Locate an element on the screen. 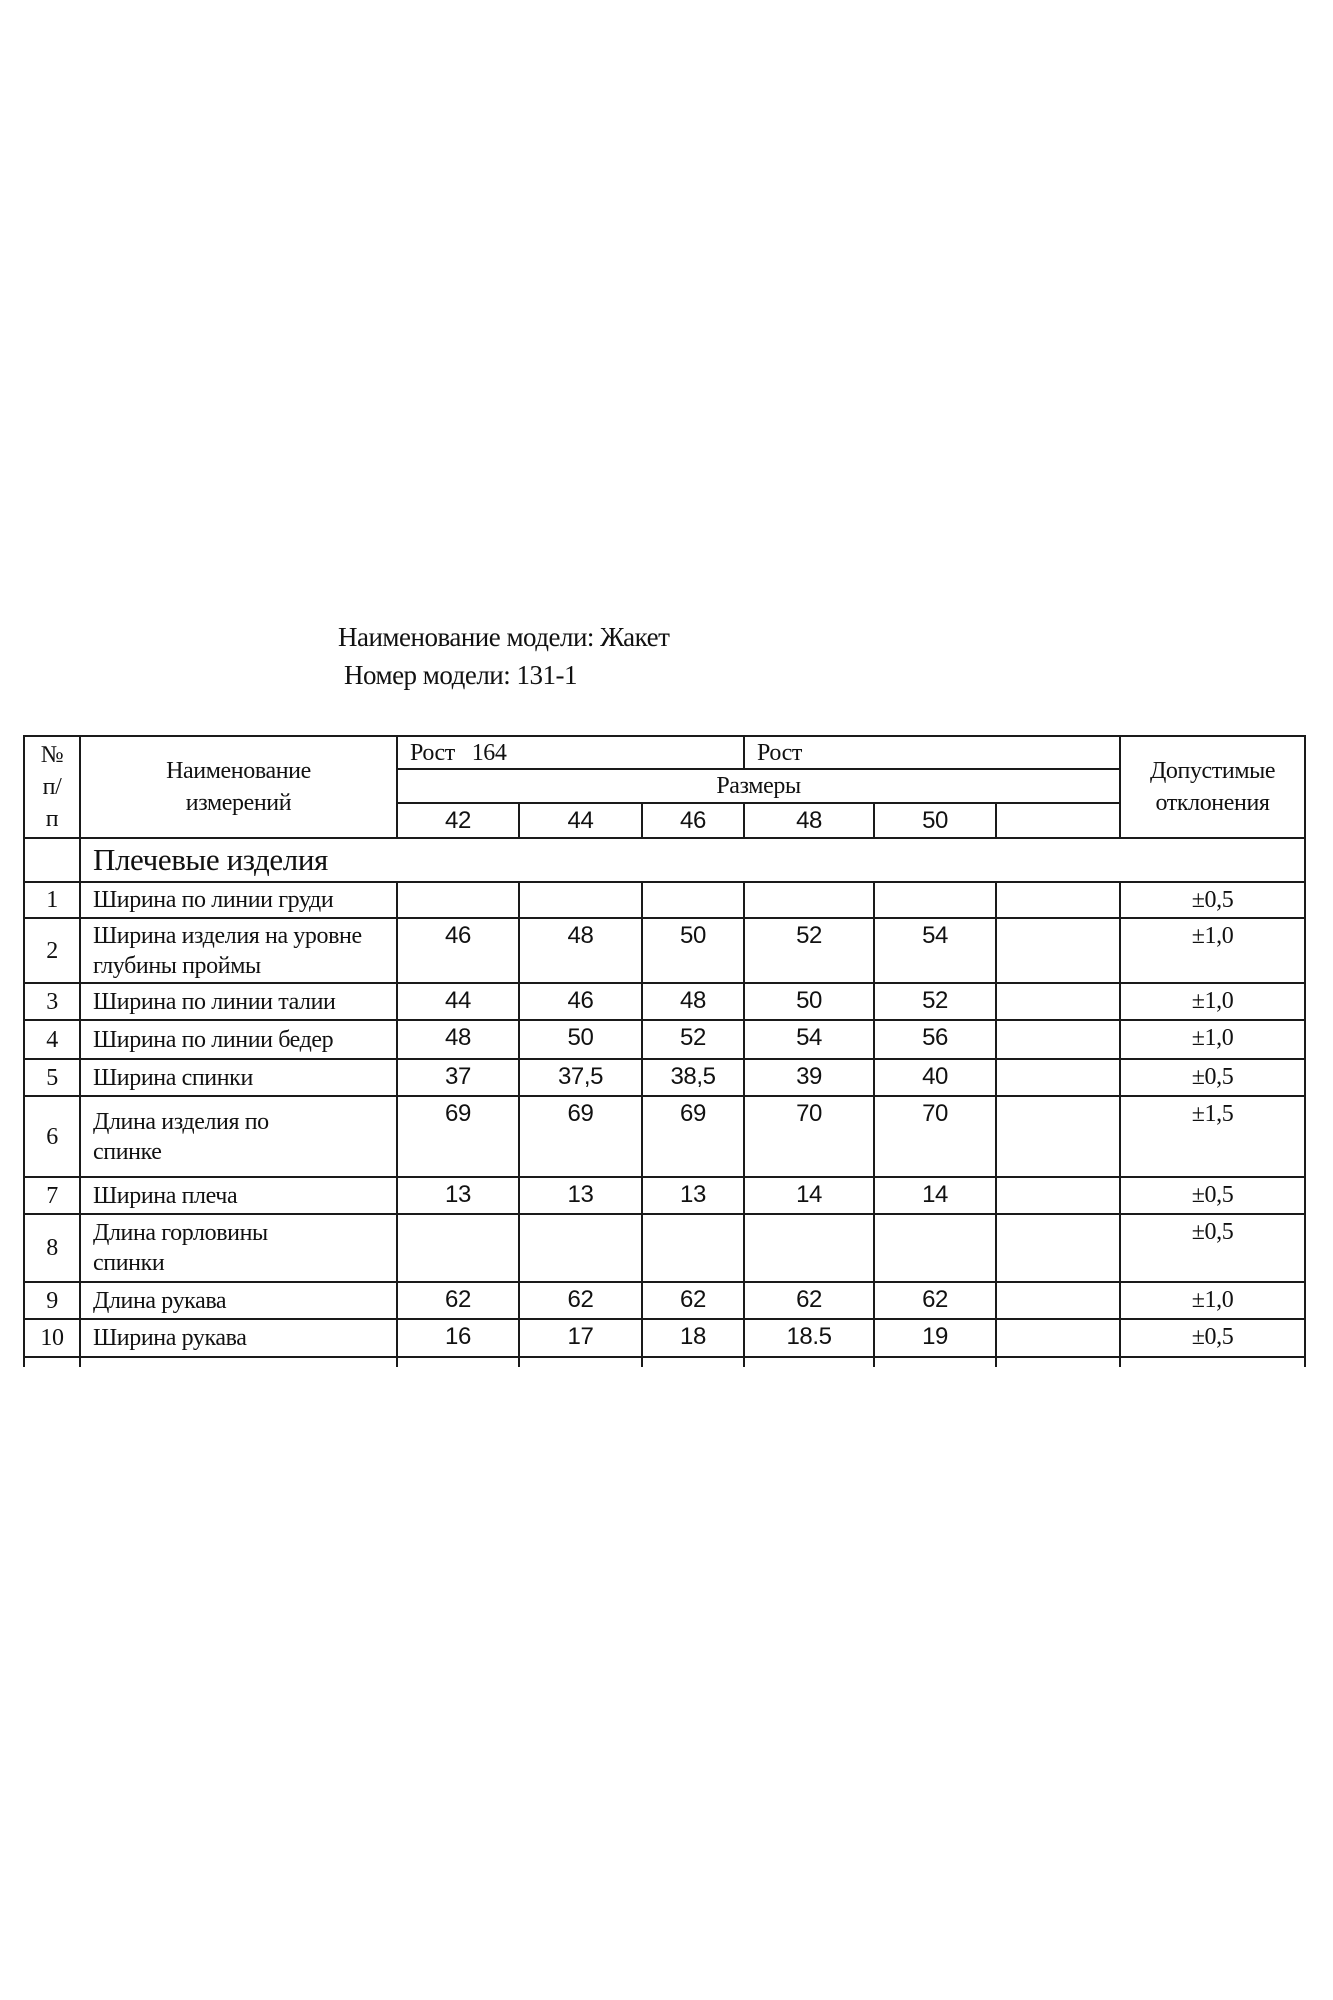 The image size is (1333, 2000). measurement-value: 44 is located at coordinates (458, 1001).